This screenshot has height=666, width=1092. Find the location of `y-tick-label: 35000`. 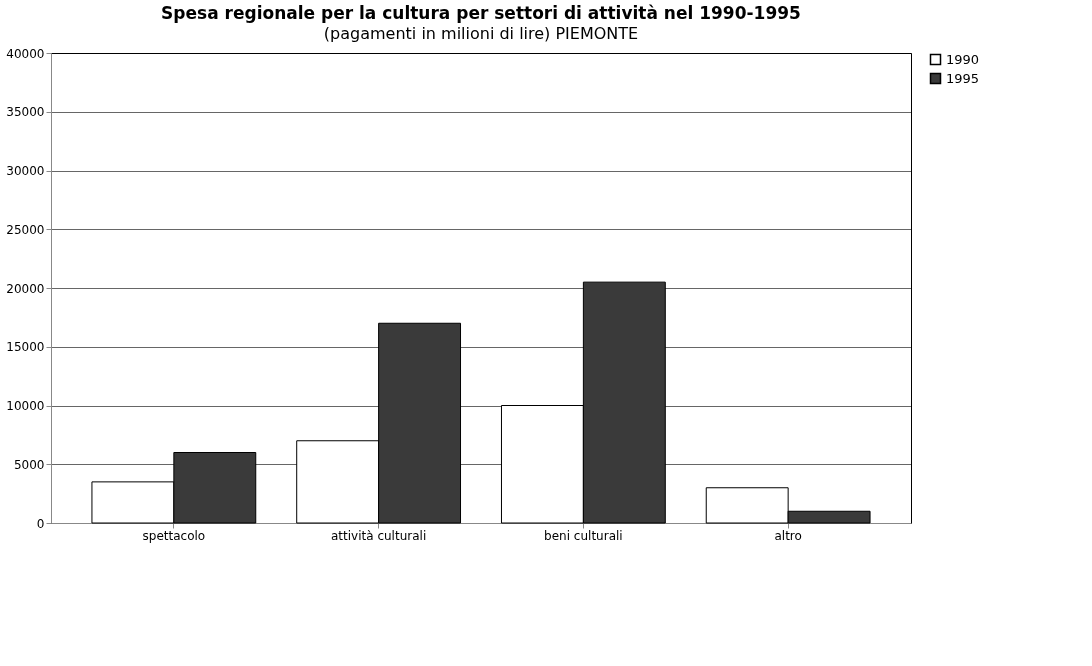

y-tick-label: 35000 is located at coordinates (25, 112).